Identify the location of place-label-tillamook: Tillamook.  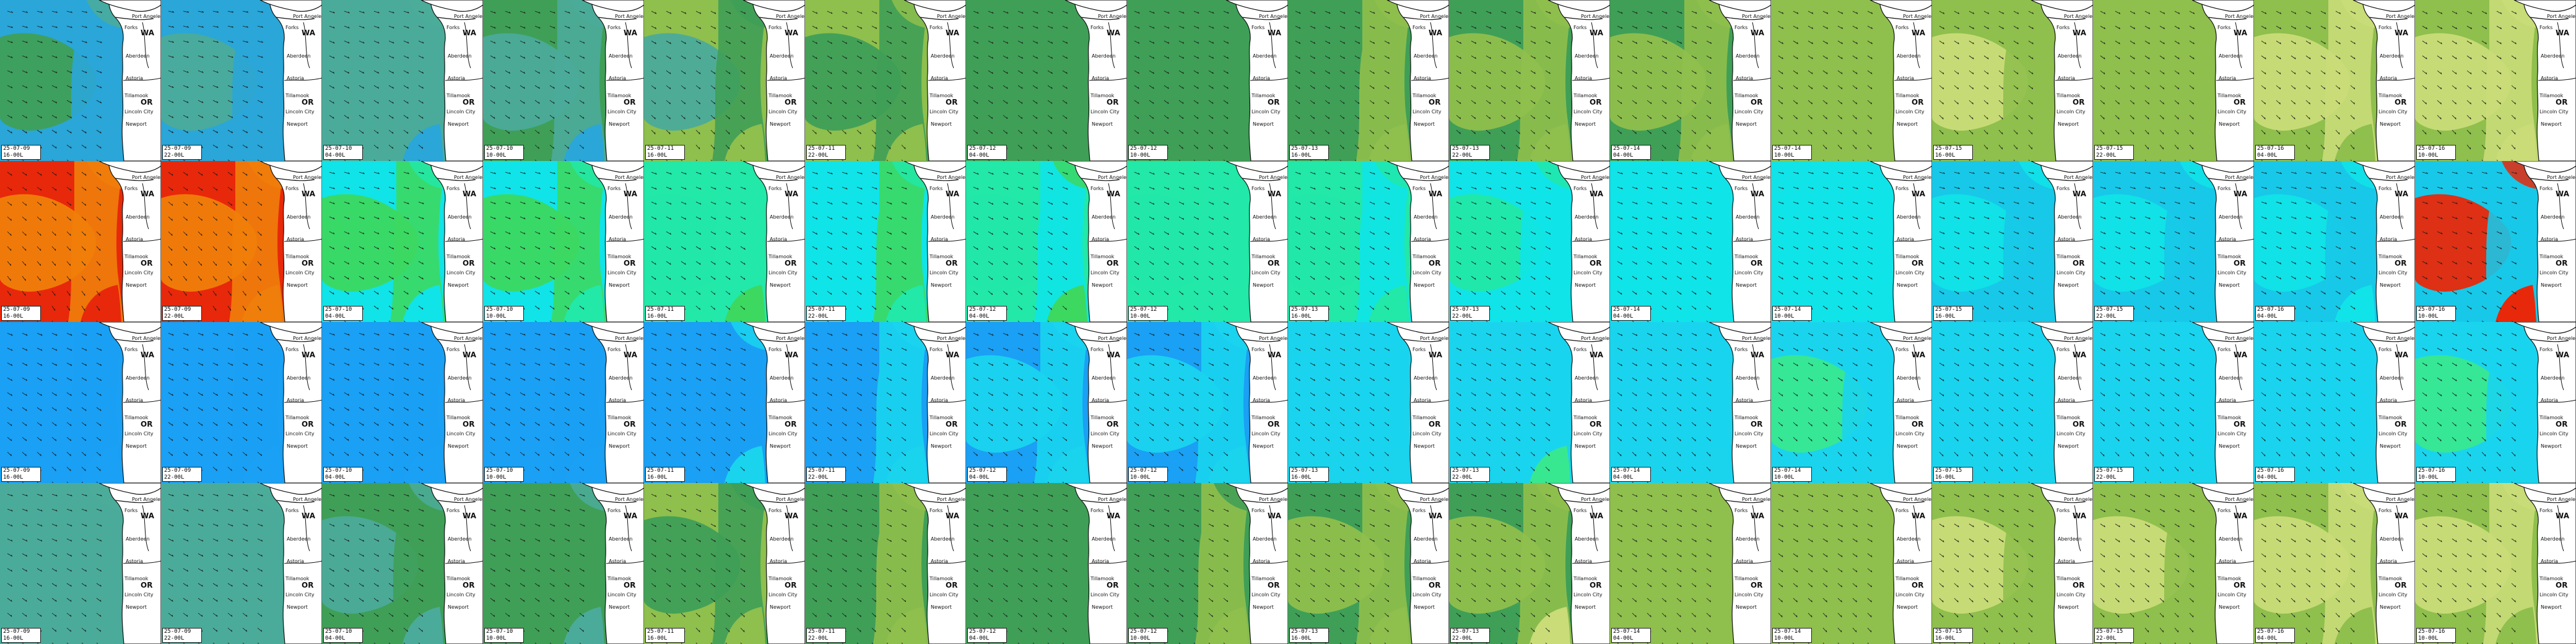
(941, 95).